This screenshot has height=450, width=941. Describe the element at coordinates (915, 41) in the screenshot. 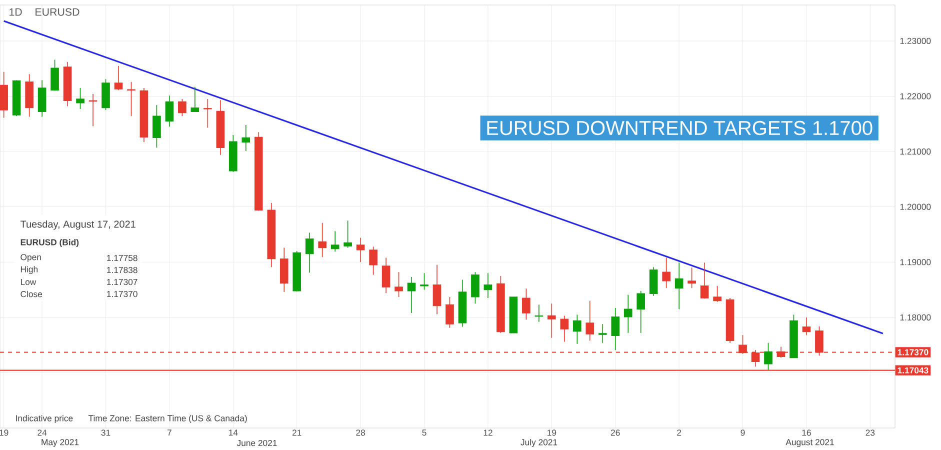

I see `y-tick-label: 1.23000` at that location.